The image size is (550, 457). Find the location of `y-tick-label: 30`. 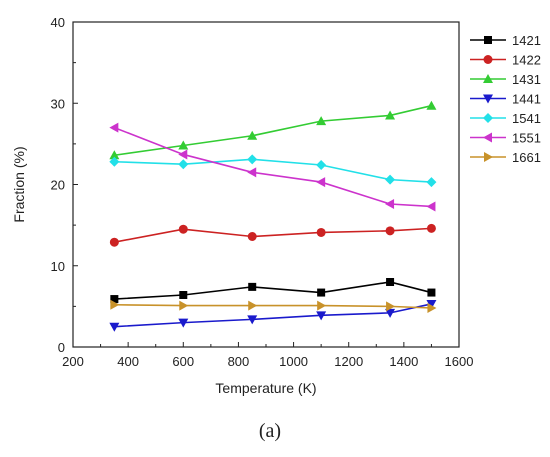

y-tick-label: 30 is located at coordinates (58, 103).